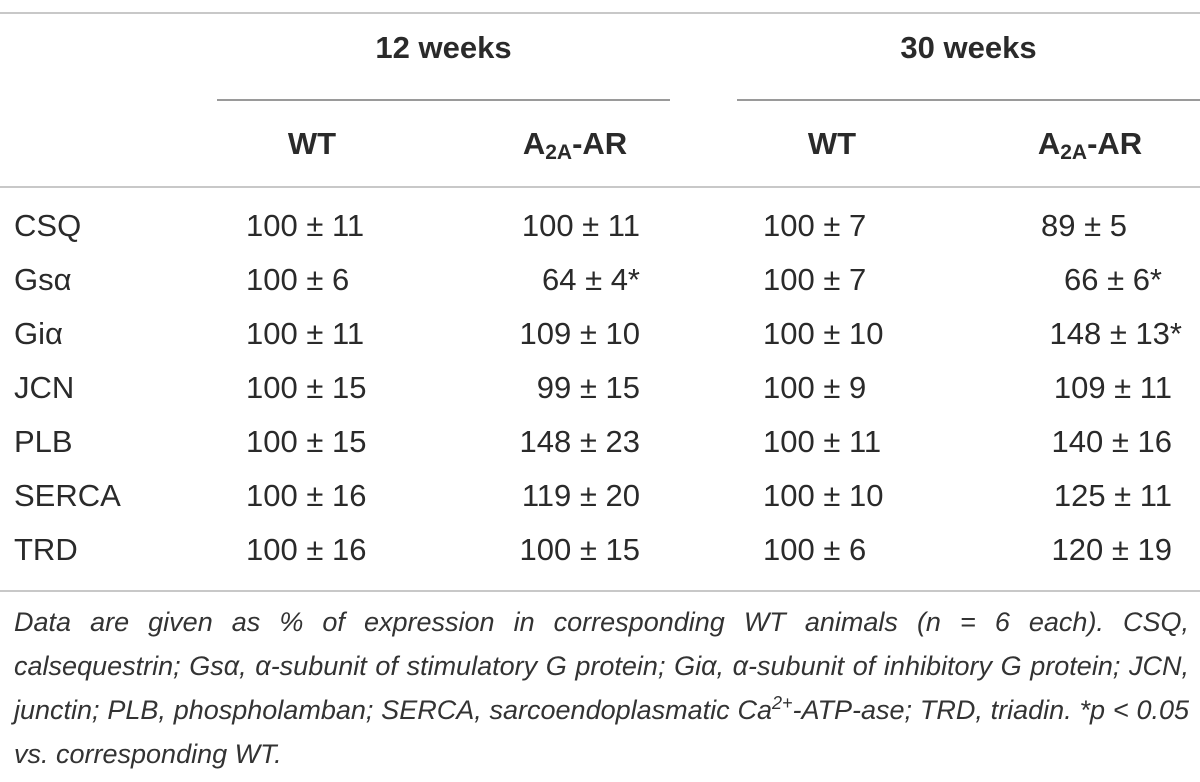 This screenshot has width=1200, height=782. What do you see at coordinates (968, 100) in the screenshot?
I see `group-rule-30-weeks` at bounding box center [968, 100].